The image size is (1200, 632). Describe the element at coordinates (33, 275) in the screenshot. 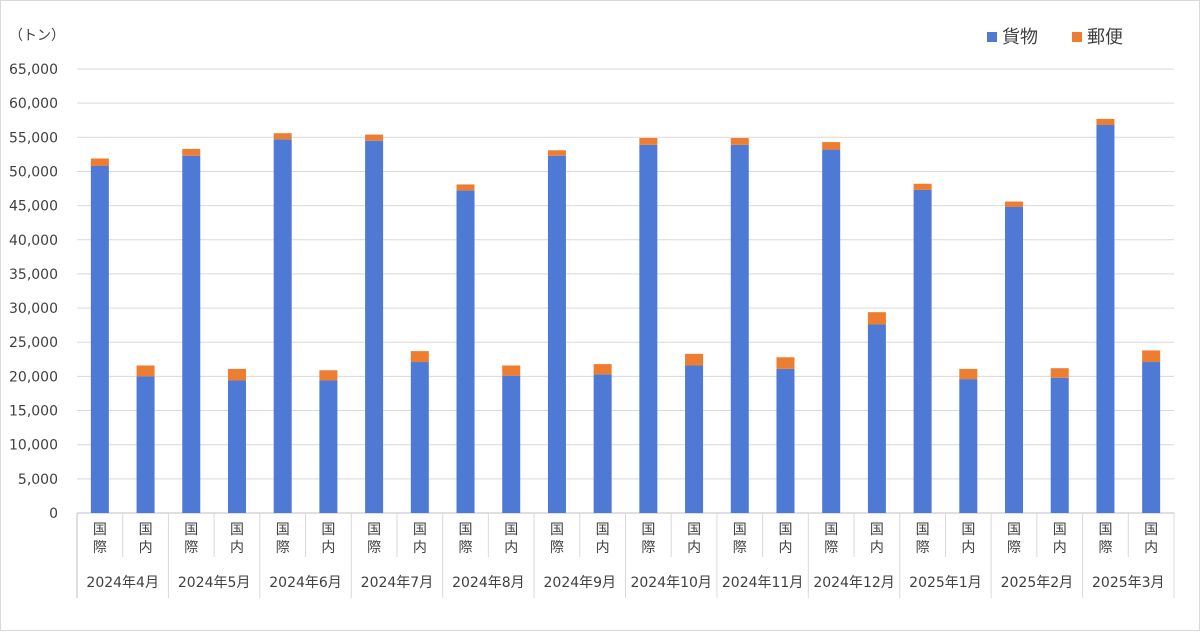

I see `y-tick-label: 35,000` at that location.